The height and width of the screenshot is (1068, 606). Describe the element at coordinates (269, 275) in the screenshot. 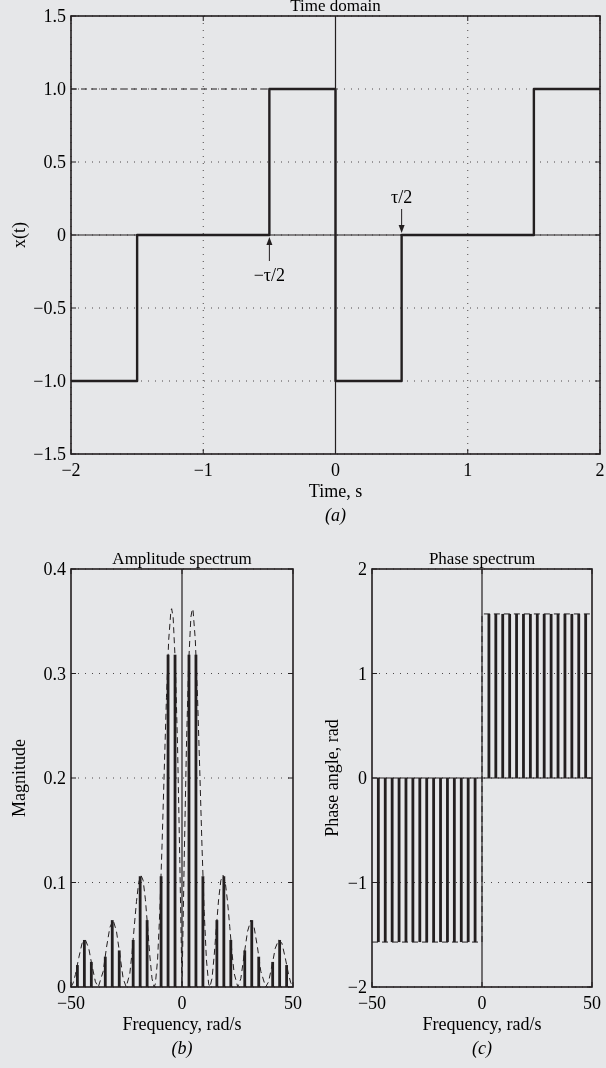

I see `annotation: −τ/2` at that location.